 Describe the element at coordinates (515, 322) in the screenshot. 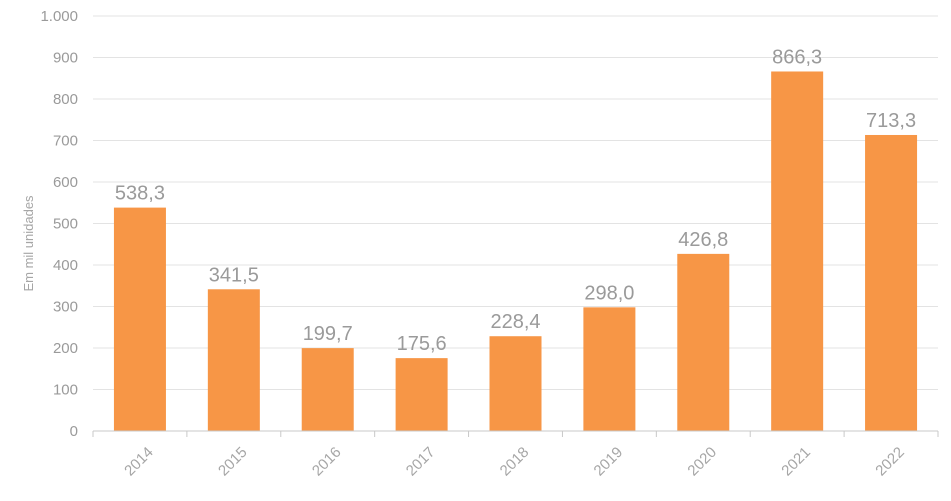

I see `data-label: 228,4` at that location.